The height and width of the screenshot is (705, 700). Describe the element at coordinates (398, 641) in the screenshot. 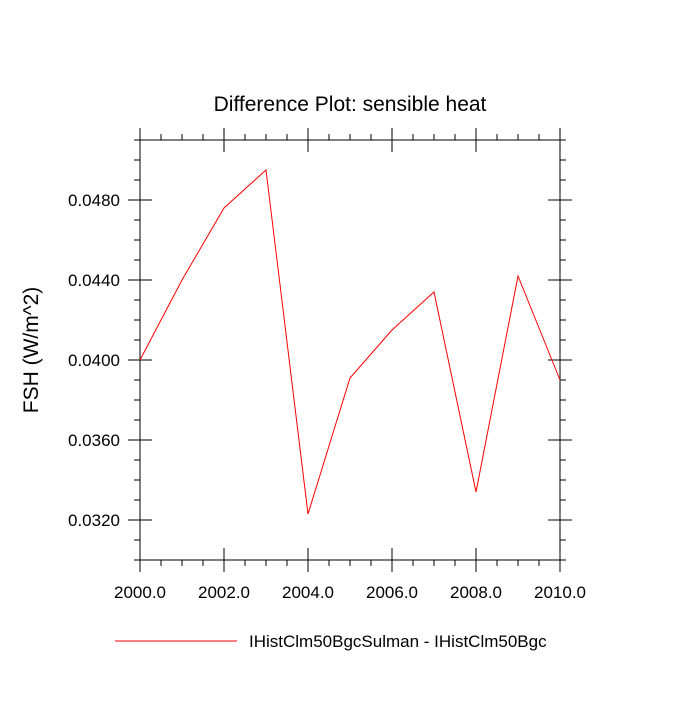

I see `legend-label: IHistClm50BgcSulman - IHistClm50Bgc` at that location.